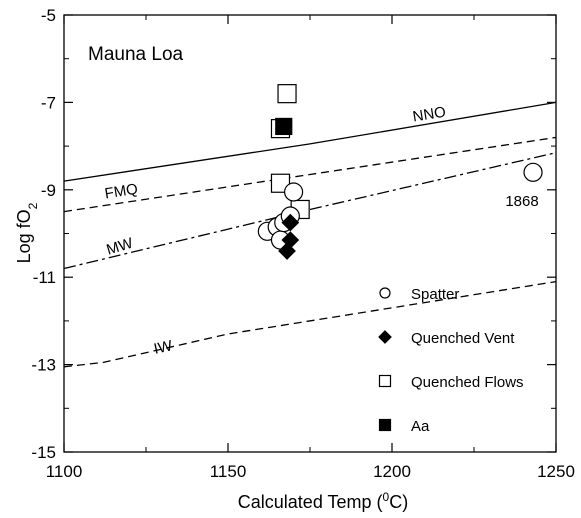 This screenshot has width=581, height=518. What do you see at coordinates (467, 382) in the screenshot?
I see `legend-label: Quenched Flows` at bounding box center [467, 382].